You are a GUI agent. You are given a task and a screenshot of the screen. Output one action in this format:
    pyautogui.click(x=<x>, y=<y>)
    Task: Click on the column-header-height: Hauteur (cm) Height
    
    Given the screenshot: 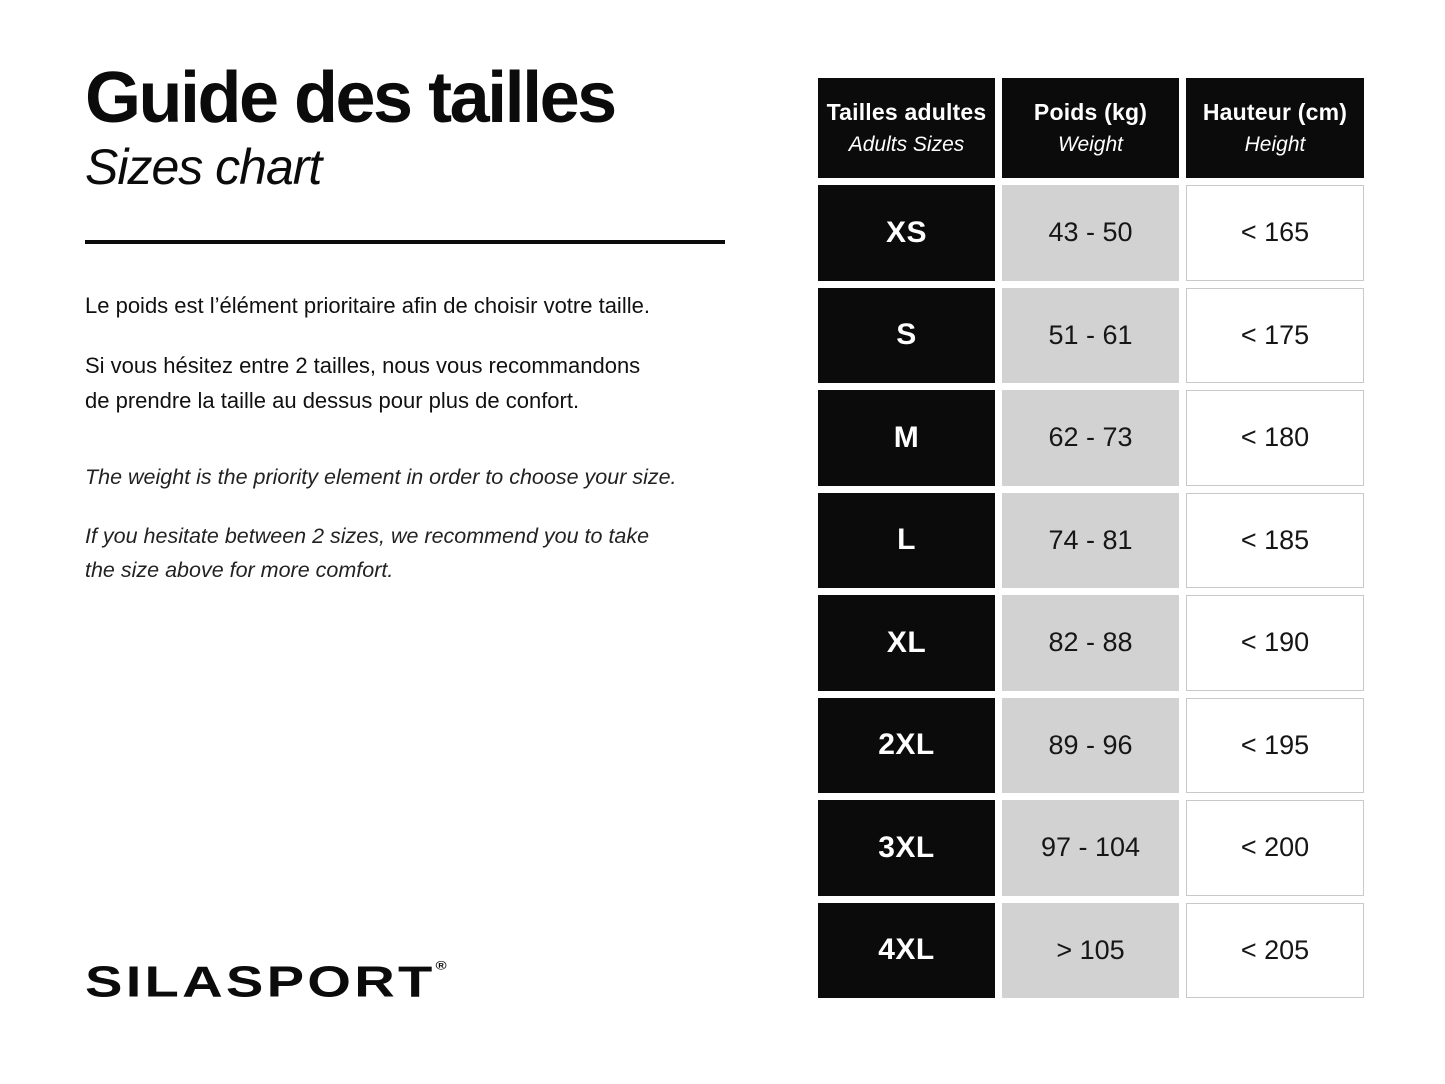 What is the action you would take?
    pyautogui.click(x=1275, y=128)
    